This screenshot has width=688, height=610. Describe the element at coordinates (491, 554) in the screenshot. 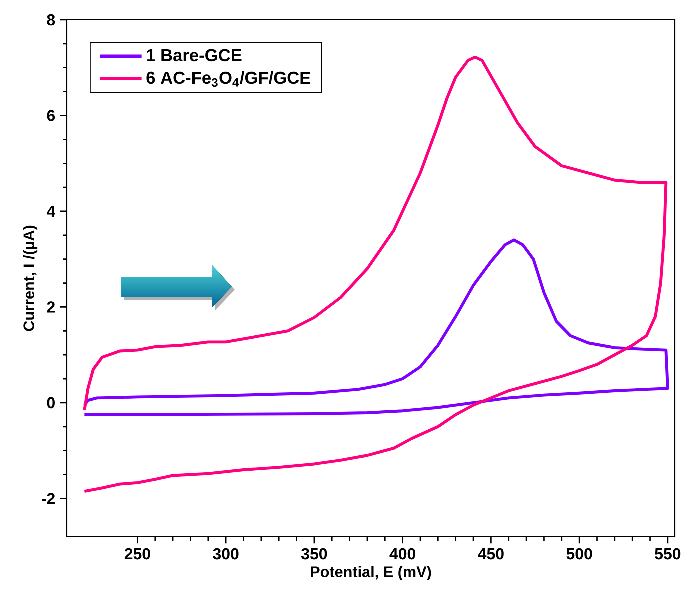

I see `x-tick-label: 450` at that location.